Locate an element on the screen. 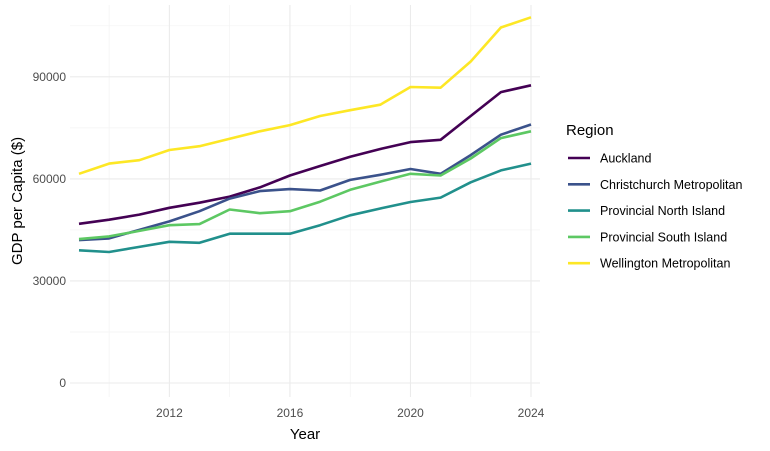 The width and height of the screenshot is (770, 451). x-tick-label: 2024 is located at coordinates (531, 413).